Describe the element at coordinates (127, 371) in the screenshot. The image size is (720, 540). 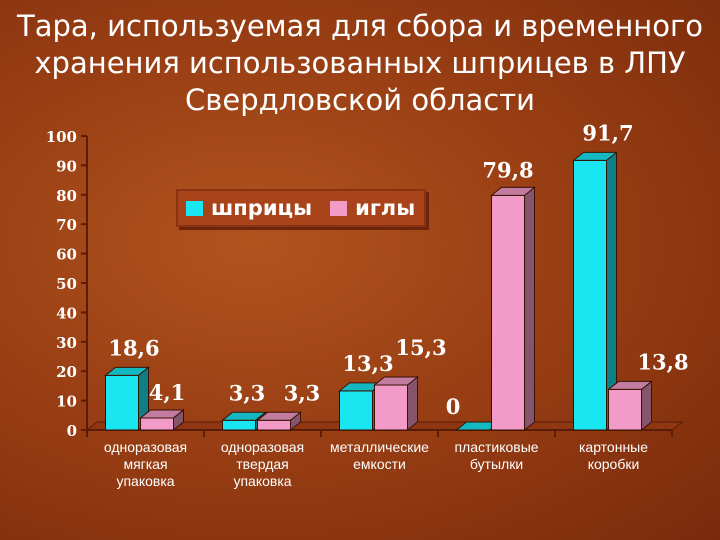
I see `bar-s1-c1-top` at that location.